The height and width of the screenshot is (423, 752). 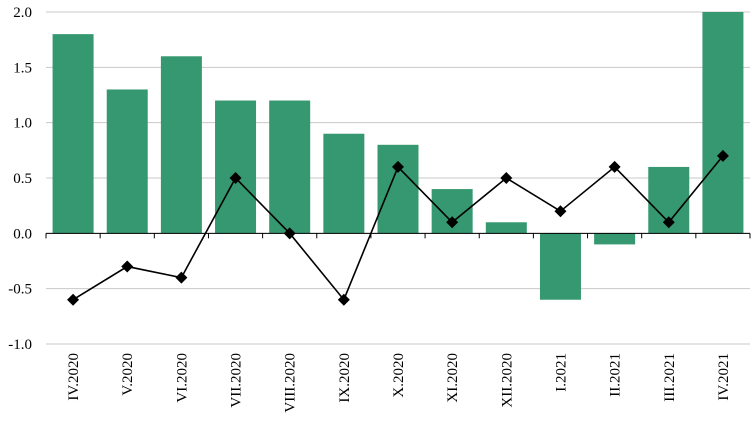 I want to click on bar-X.2020, so click(x=398, y=189).